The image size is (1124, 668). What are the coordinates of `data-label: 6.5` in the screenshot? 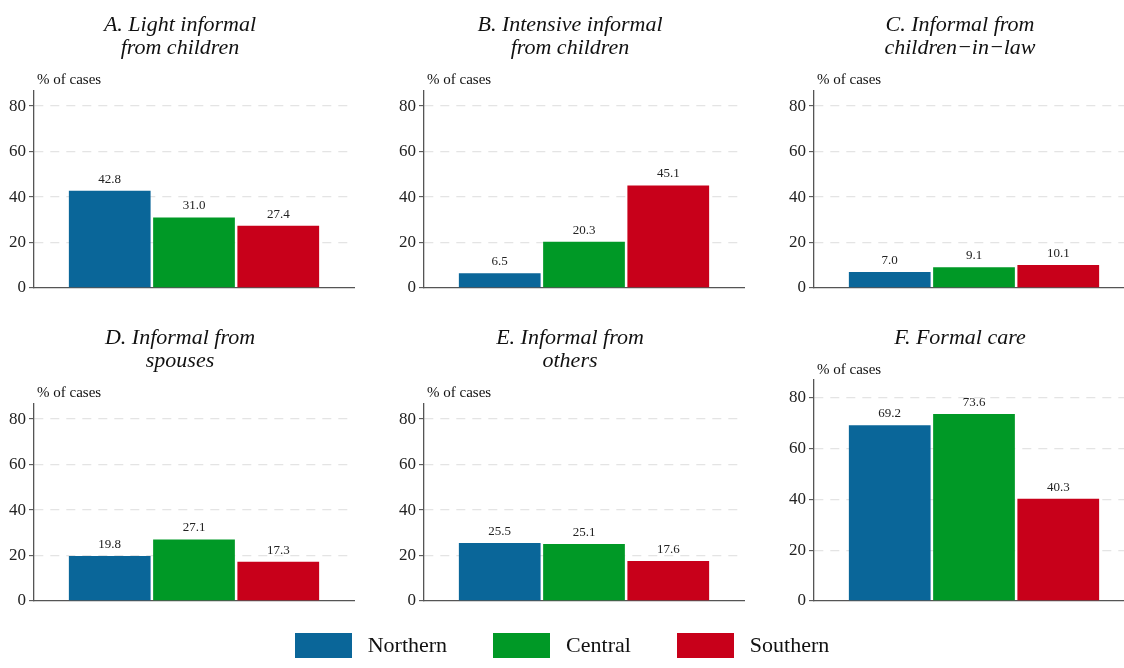 It's located at (499, 261).